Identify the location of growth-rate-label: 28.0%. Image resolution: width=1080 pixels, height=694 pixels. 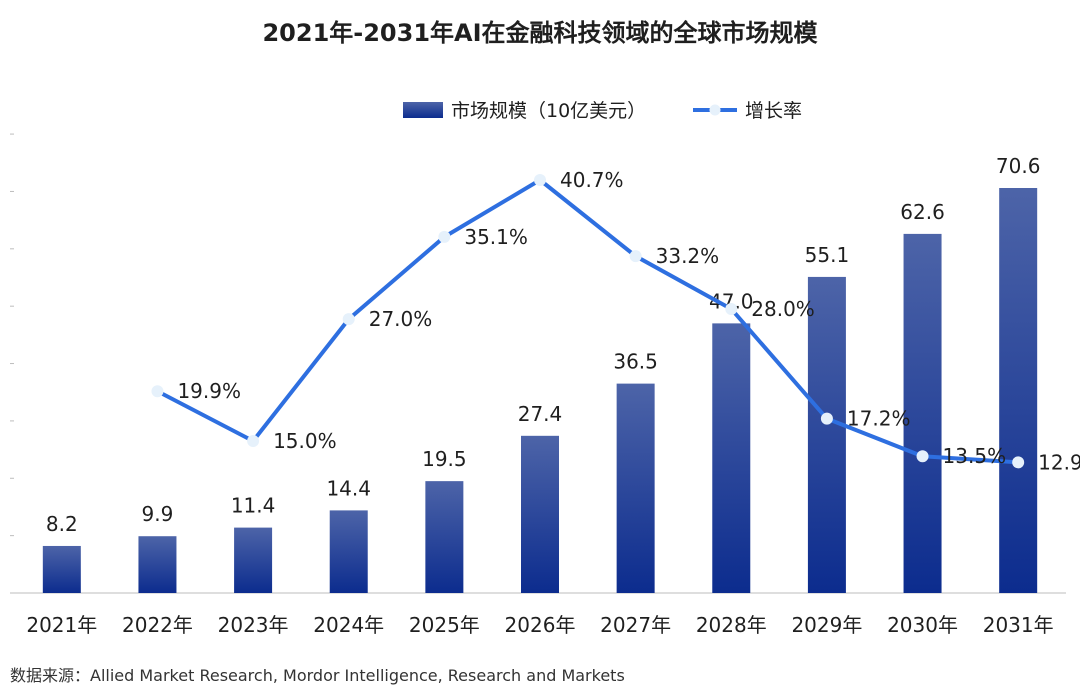
(783, 309).